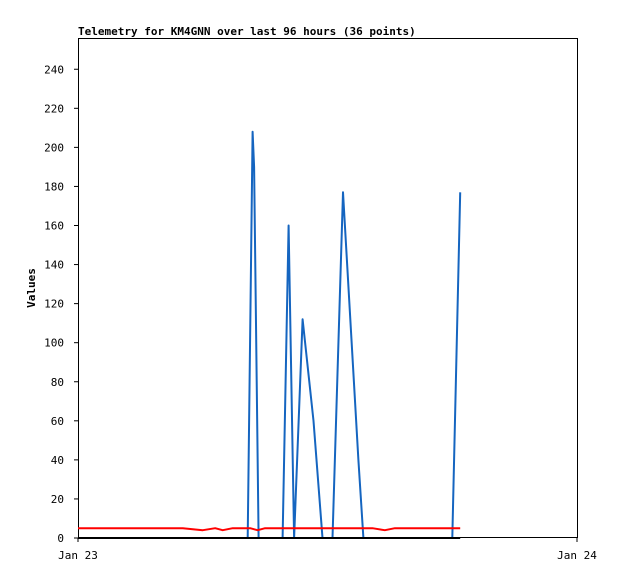 The image size is (618, 579). Describe the element at coordinates (54, 186) in the screenshot. I see `y-tick-label-9: 180` at that location.